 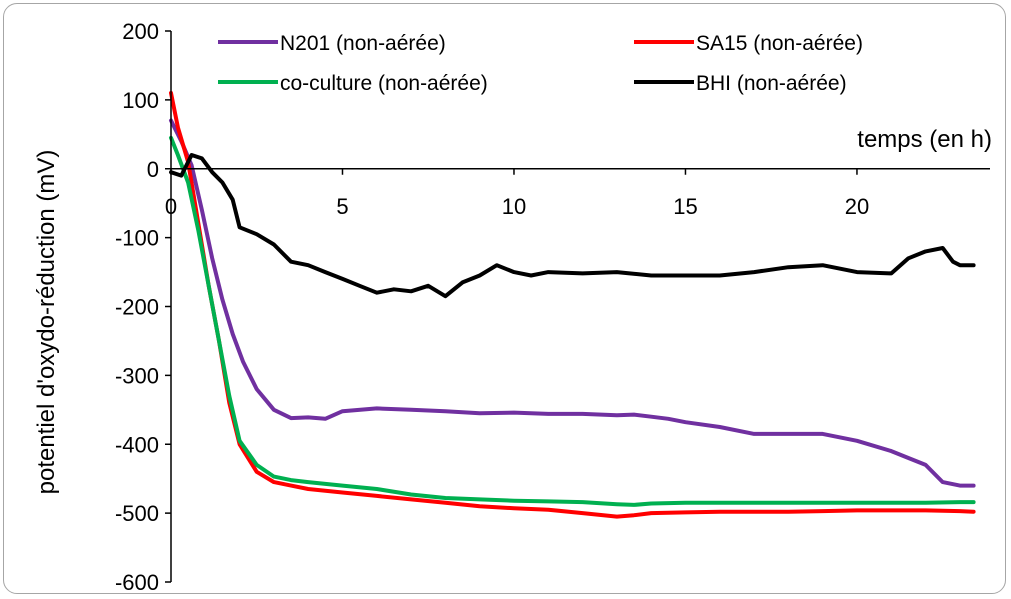 What do you see at coordinates (140, 100) in the screenshot?
I see `y-tick-label: 100` at bounding box center [140, 100].